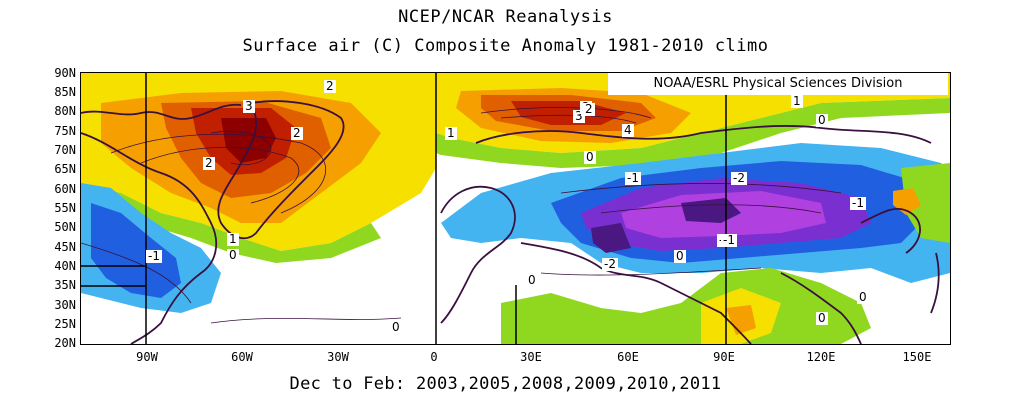  I want to click on lon-label-0: 0, so click(434, 357).